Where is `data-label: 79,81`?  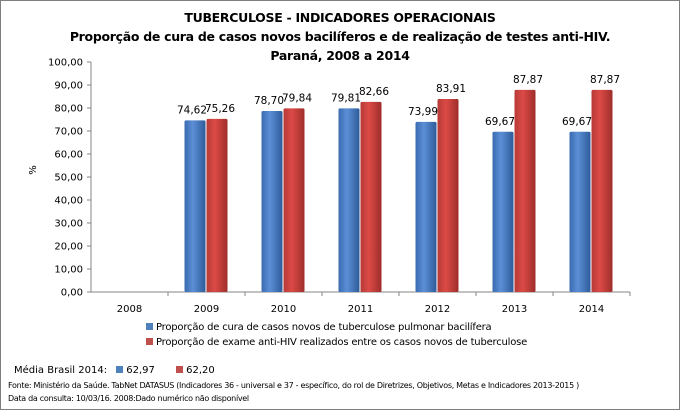 data-label: 79,81 is located at coordinates (346, 98).